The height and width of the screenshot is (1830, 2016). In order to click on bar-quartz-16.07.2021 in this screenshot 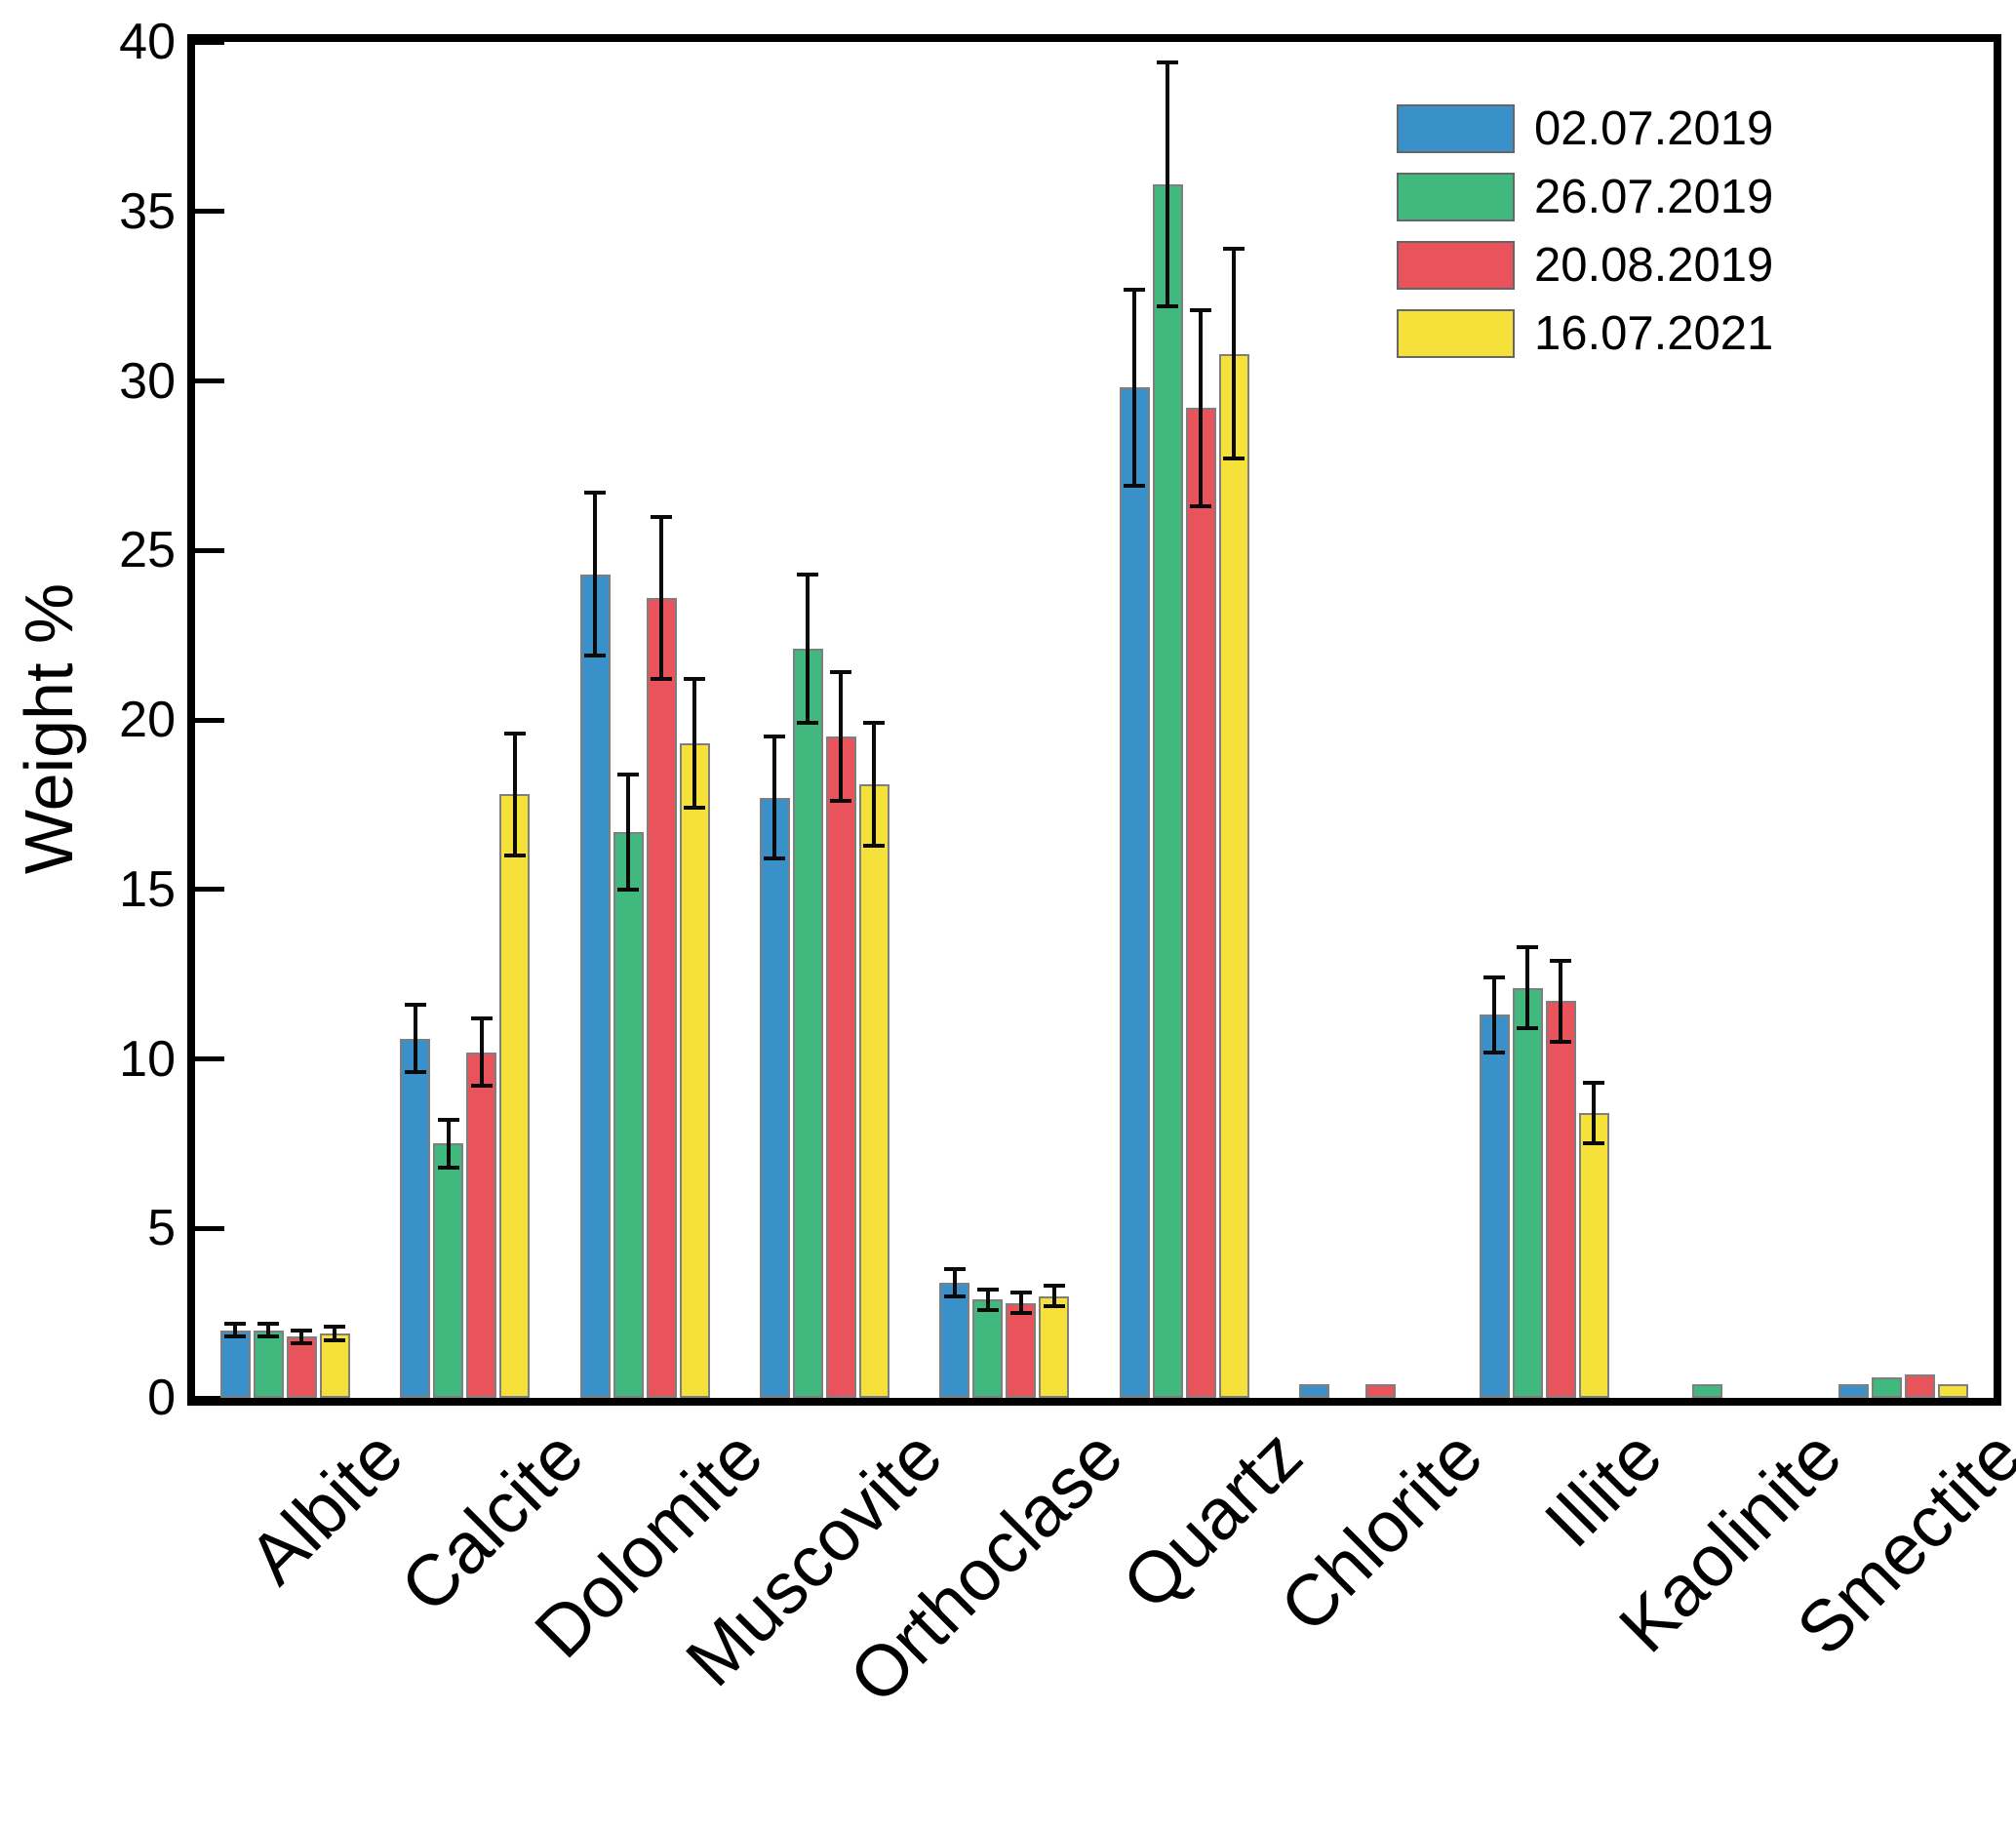, I will do `click(1233, 875)`.